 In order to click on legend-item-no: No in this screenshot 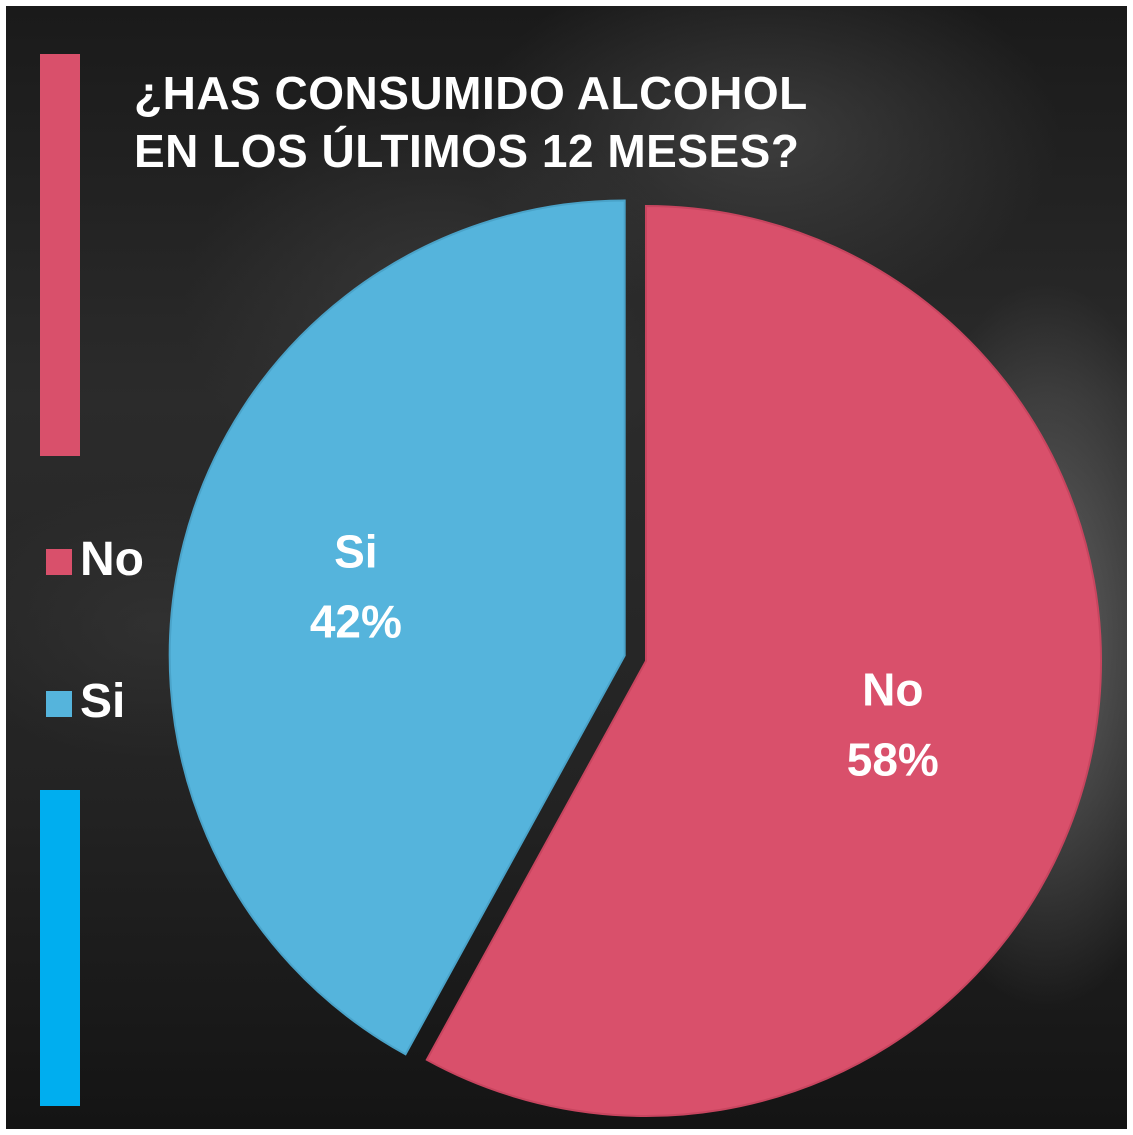, I will do `click(95, 559)`.